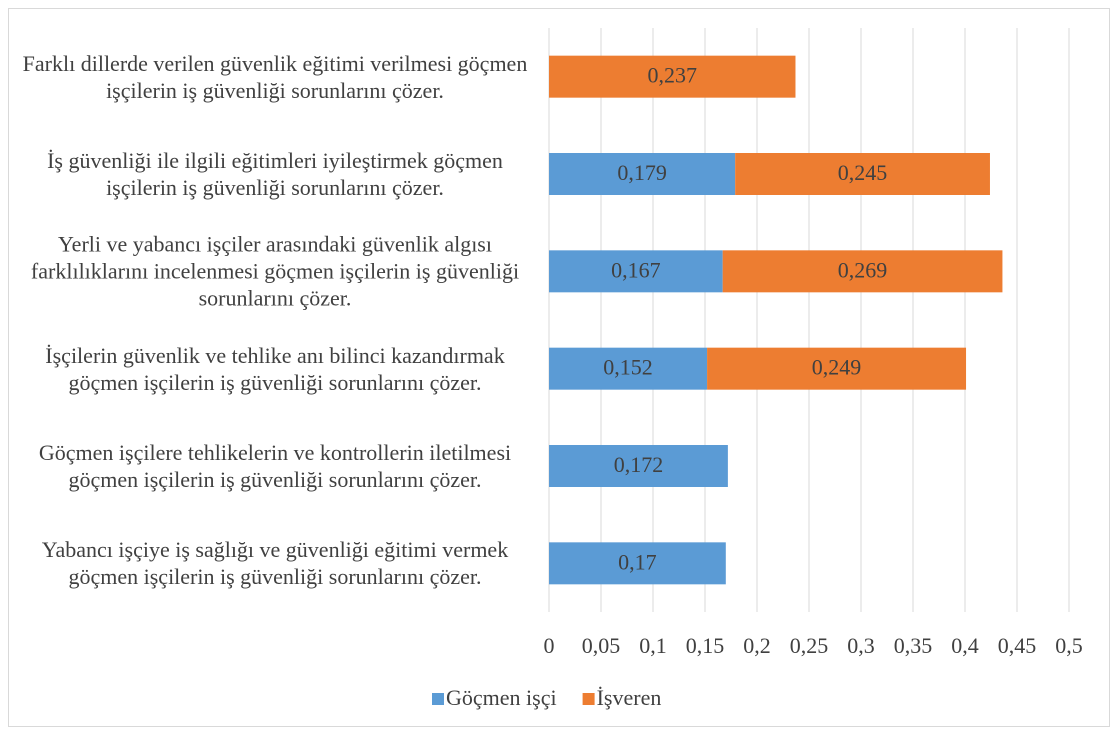  What do you see at coordinates (809, 645) in the screenshot?
I see `x-tick-label: 0,25` at bounding box center [809, 645].